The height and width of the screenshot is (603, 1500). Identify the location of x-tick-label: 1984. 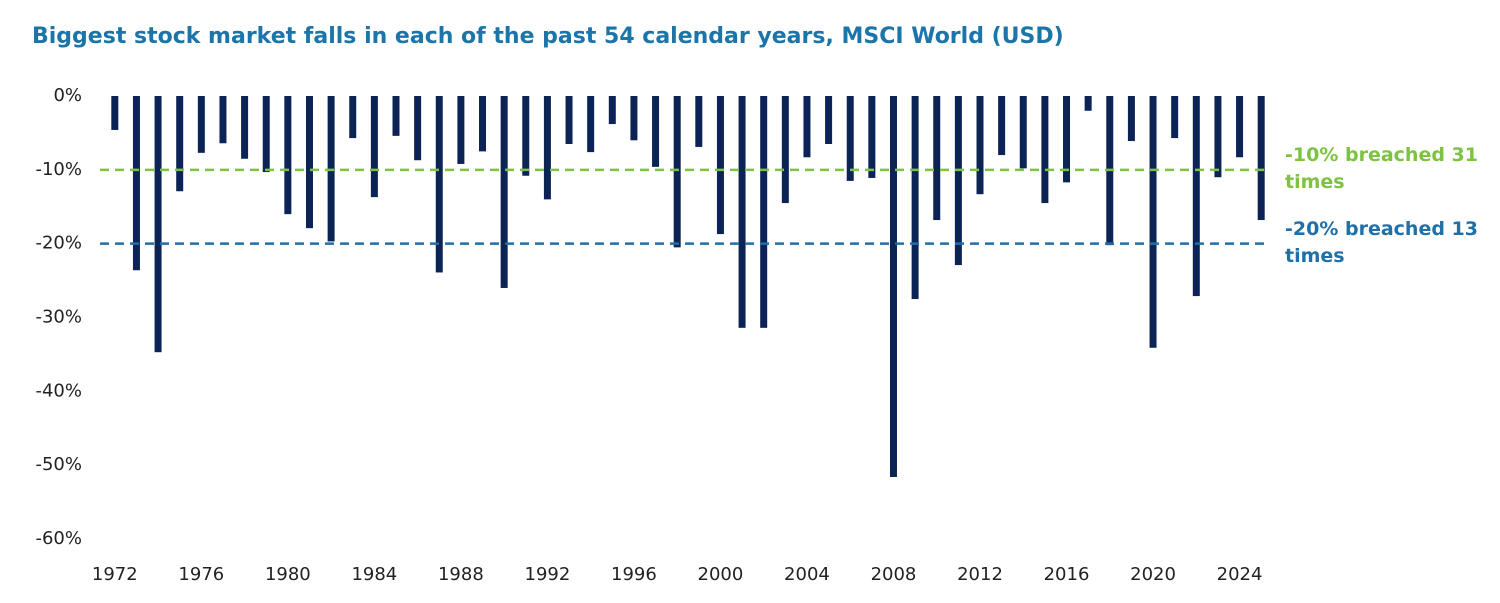
(374, 574).